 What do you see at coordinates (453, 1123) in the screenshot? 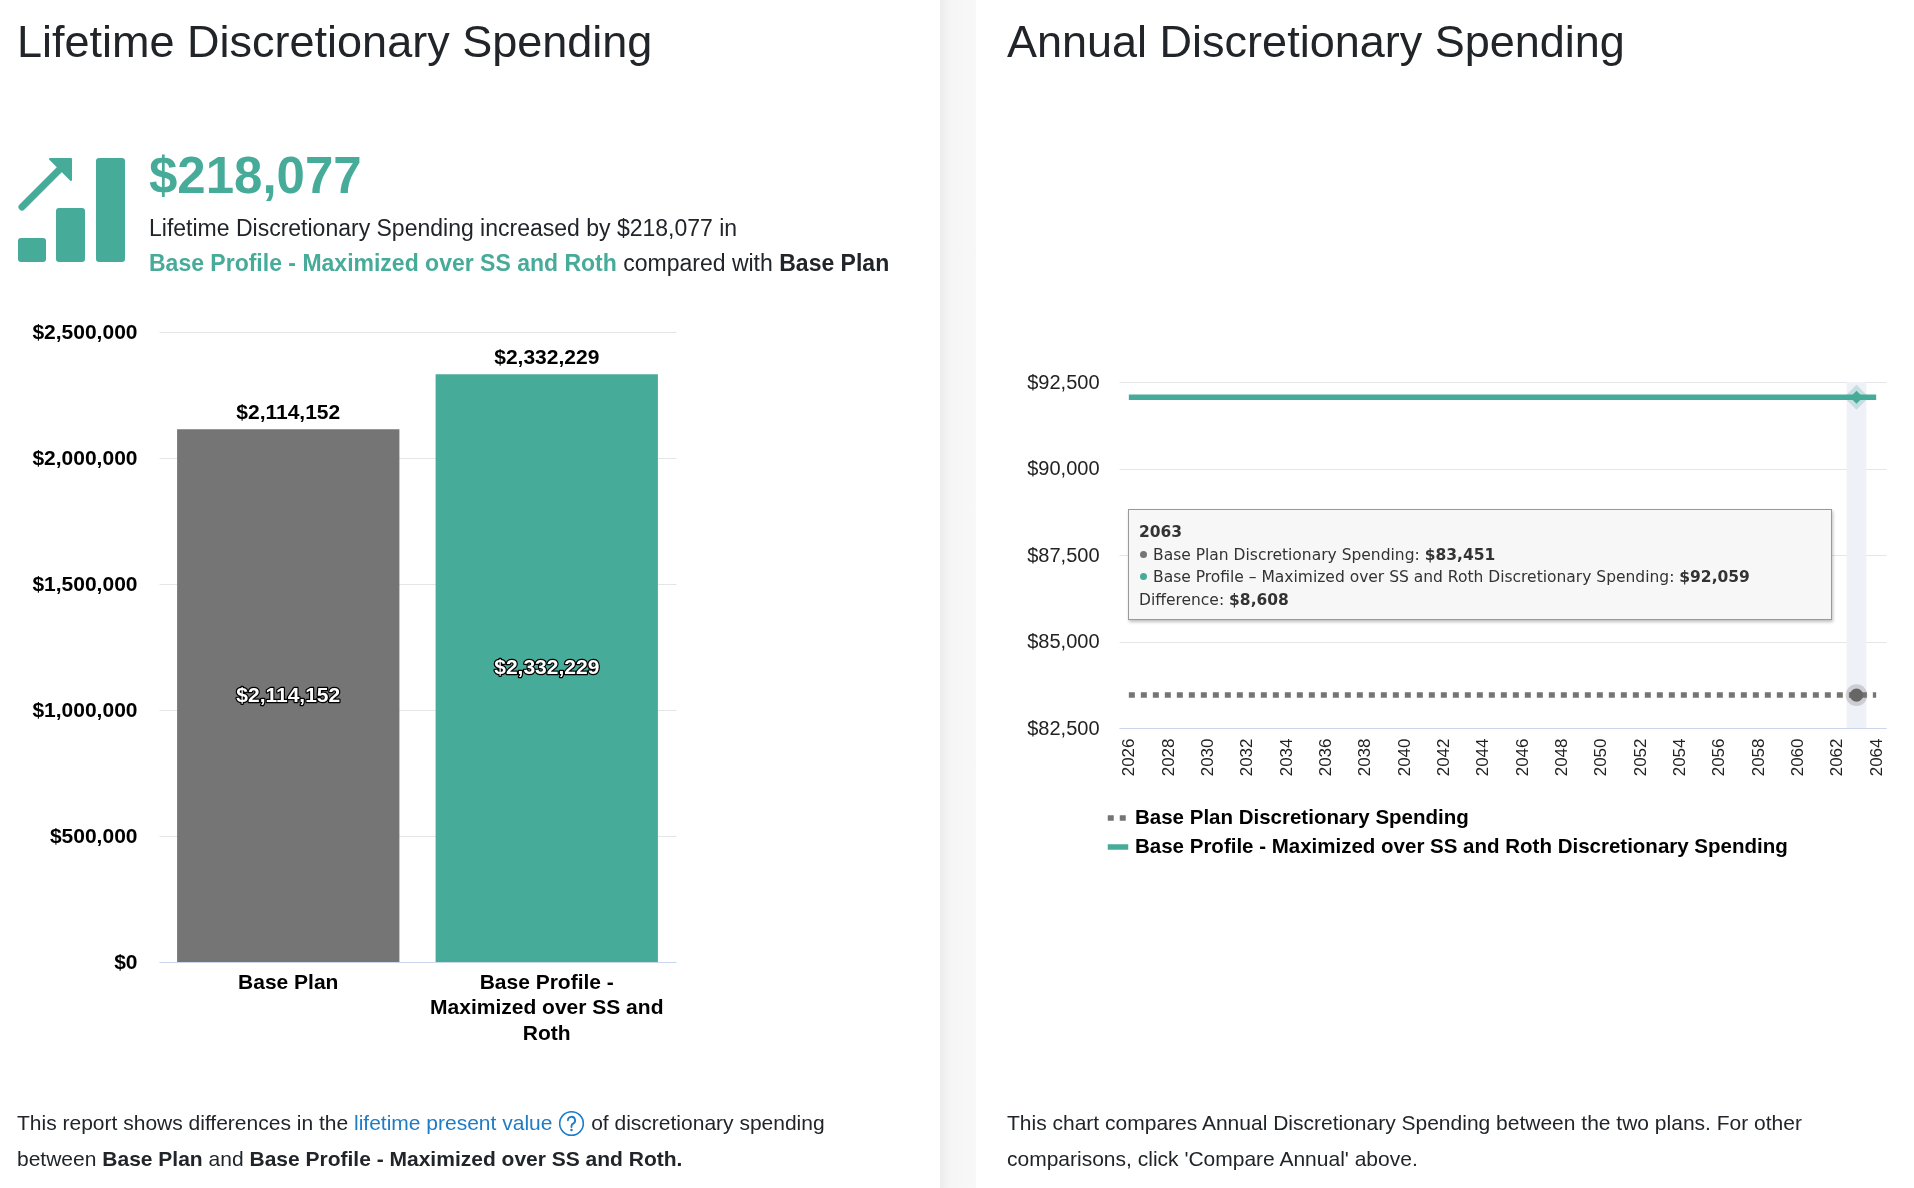
I see `text: lifetime present value` at bounding box center [453, 1123].